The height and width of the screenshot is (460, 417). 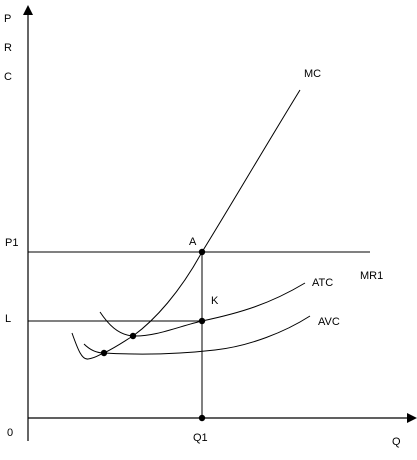 I want to click on mc-label: MC, so click(x=312, y=74).